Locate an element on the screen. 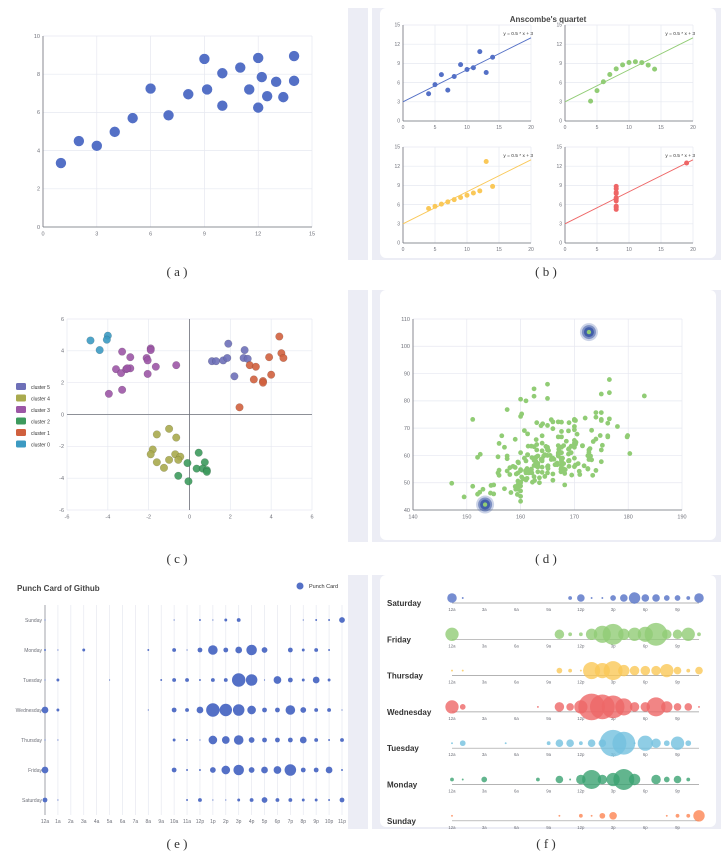 The image size is (727, 856). x-tick-label: 4 is located at coordinates (271, 518).